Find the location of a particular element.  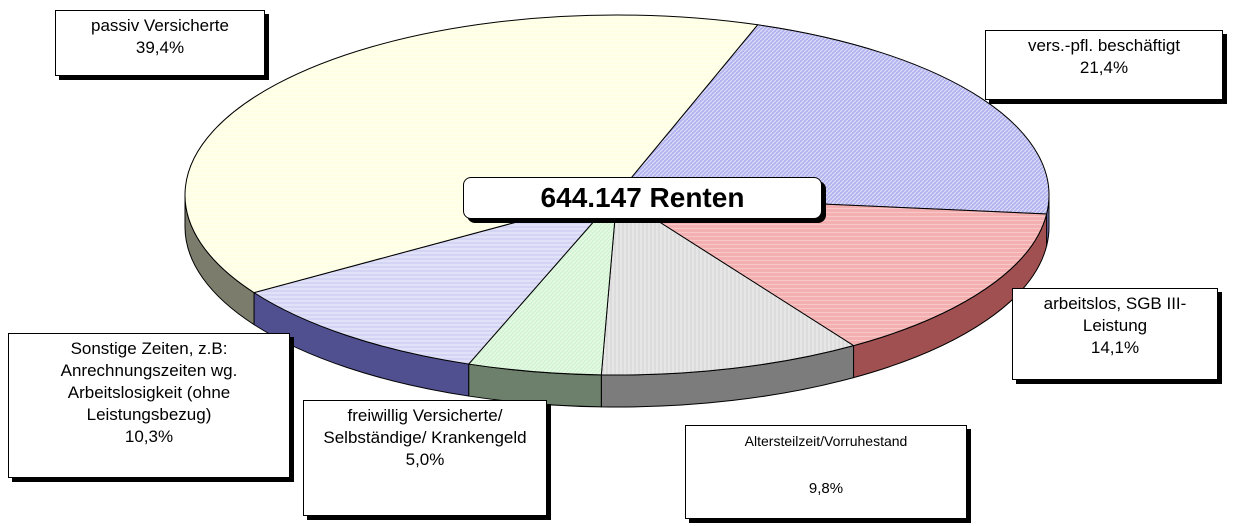

slice-label: passiv Versicherte 39,4% is located at coordinates (160, 43).